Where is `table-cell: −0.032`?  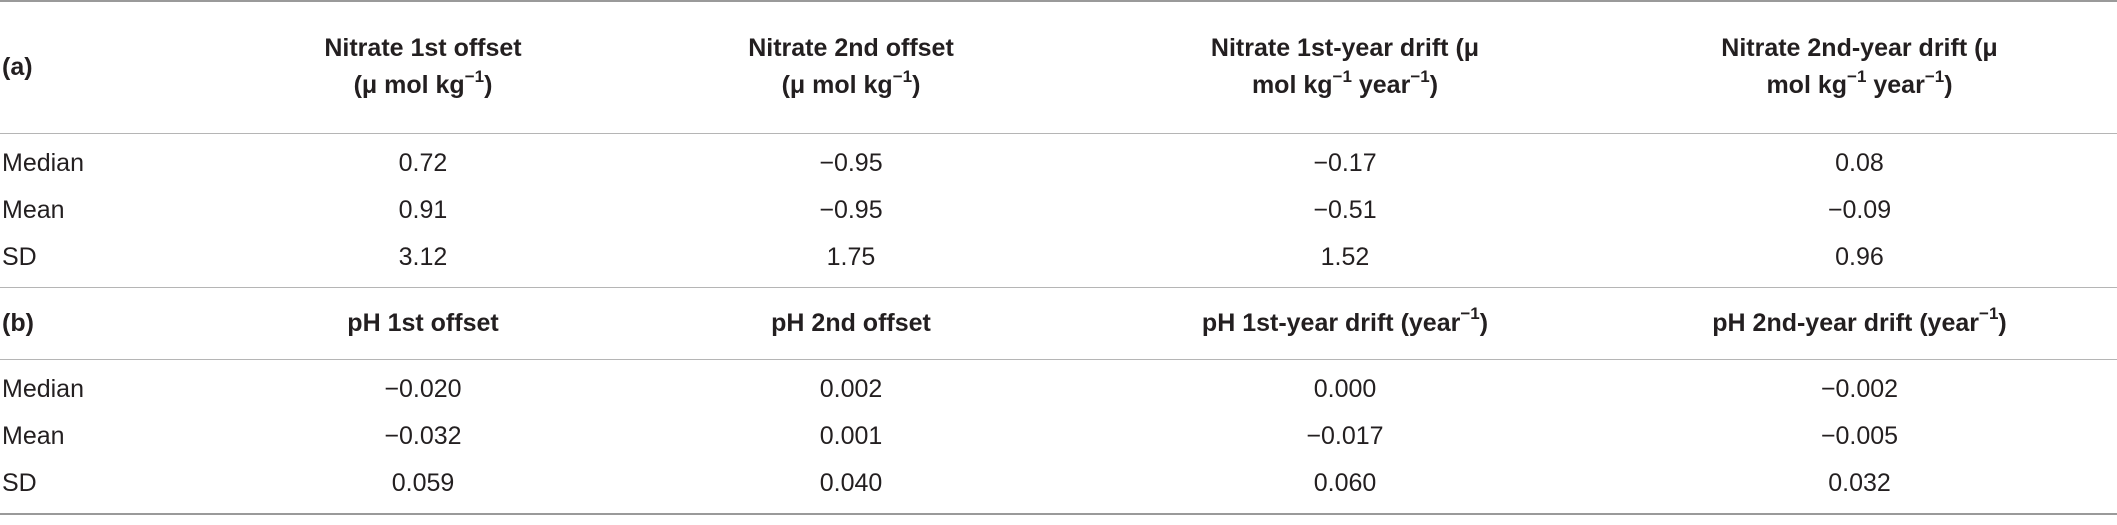 table-cell: −0.032 is located at coordinates (423, 435).